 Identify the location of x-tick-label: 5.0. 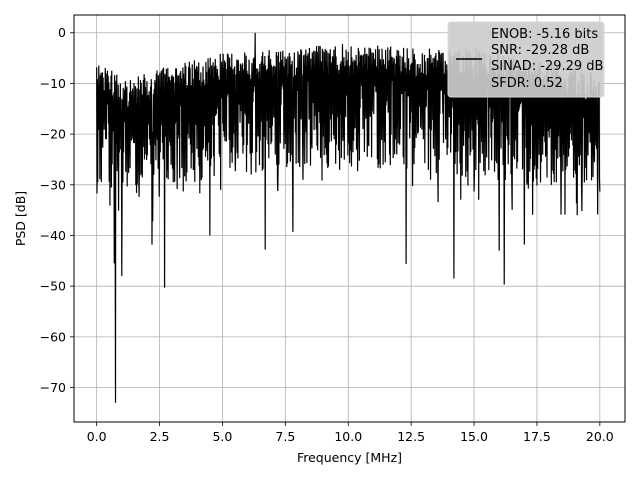
(222, 436).